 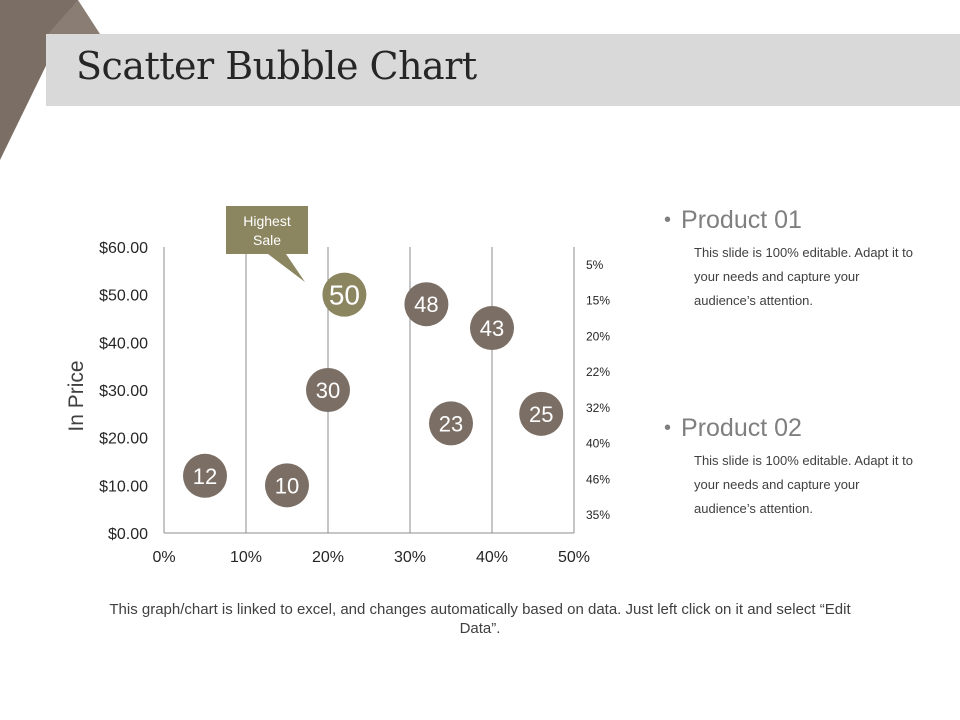 What do you see at coordinates (410, 557) in the screenshot?
I see `x-tick-label: 30%` at bounding box center [410, 557].